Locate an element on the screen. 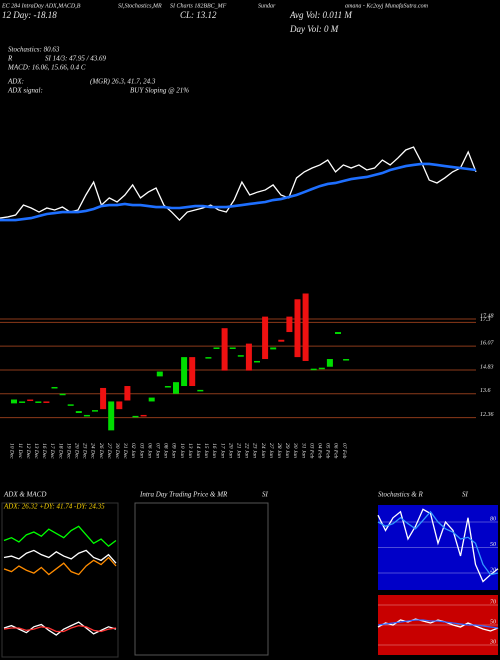 This screenshot has height=660, width=500. x-tick-label: 14 Jan is located at coordinates (198, 450).